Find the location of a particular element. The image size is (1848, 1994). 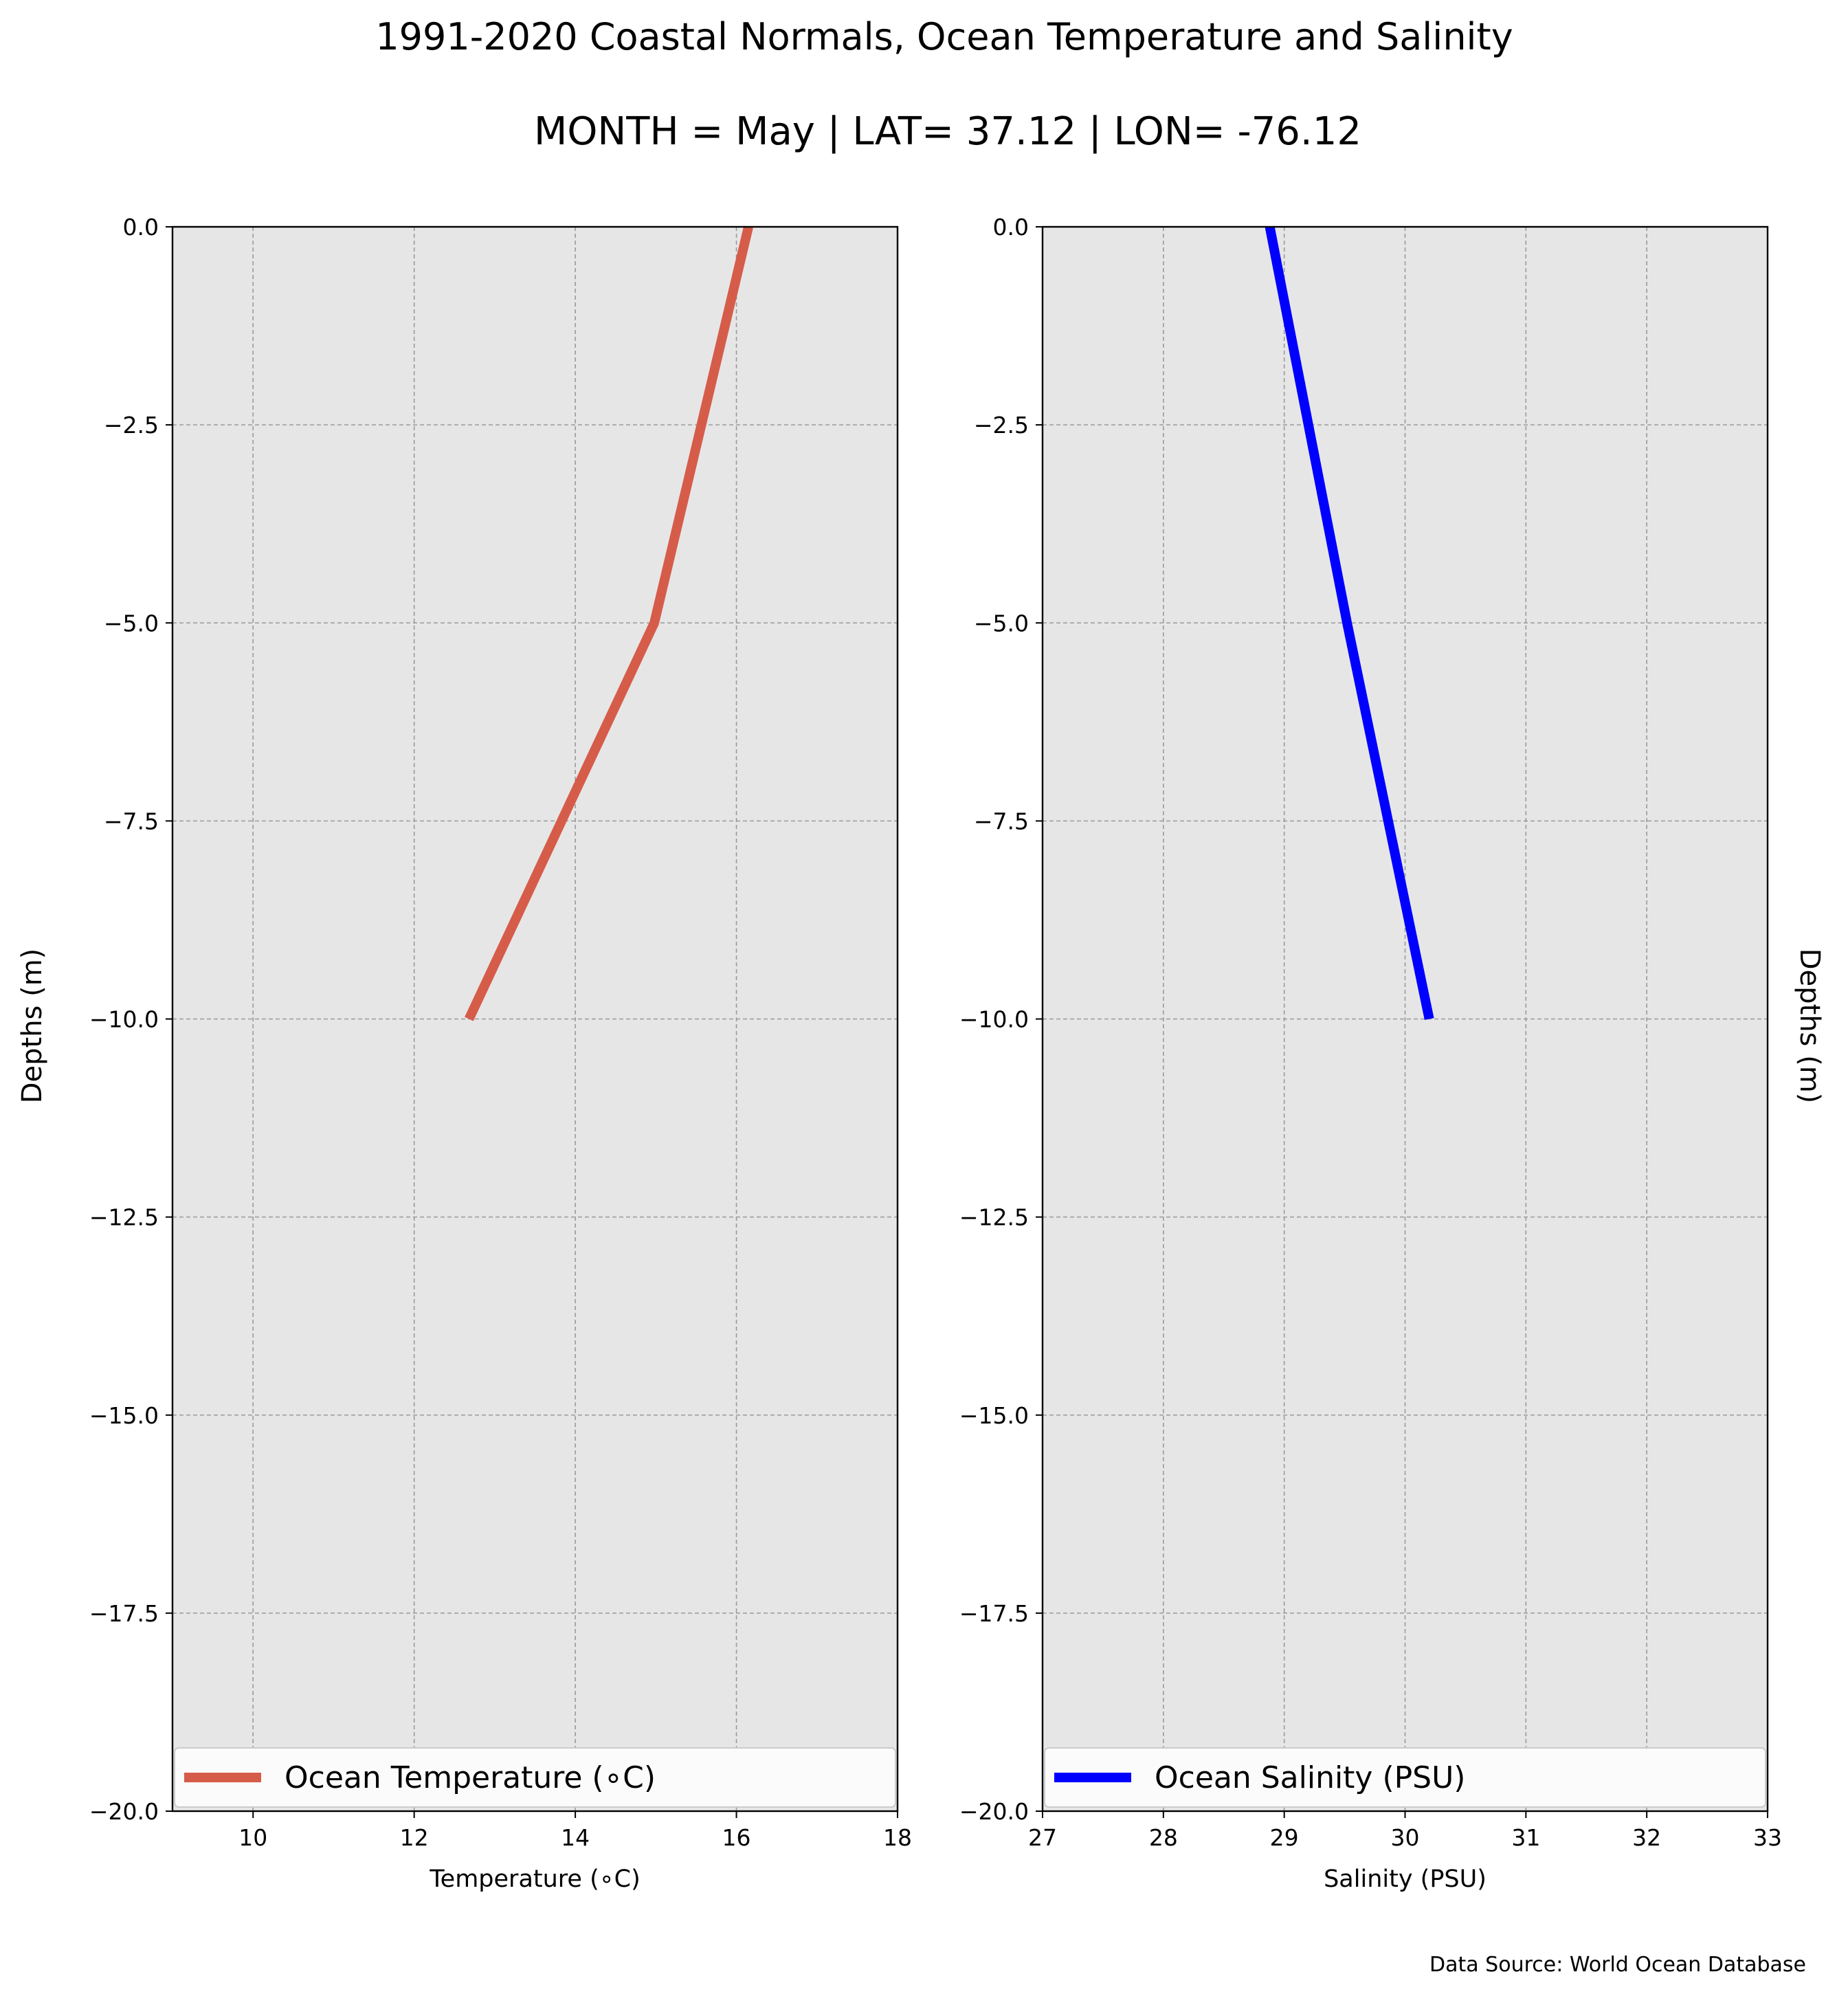

legend-label: Ocean Temperature (∘C) is located at coordinates (470, 1777).